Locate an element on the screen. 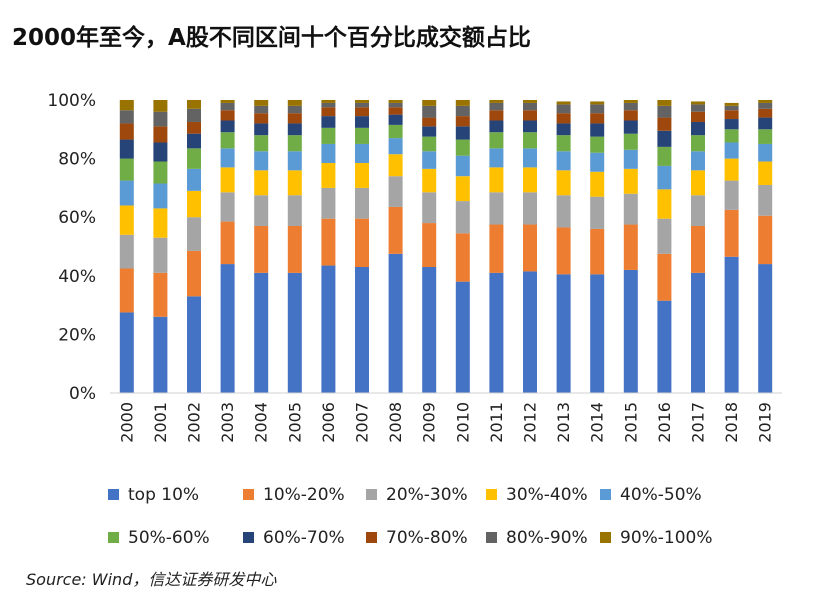  bar-segment-2001-60-70- is located at coordinates (160, 152).